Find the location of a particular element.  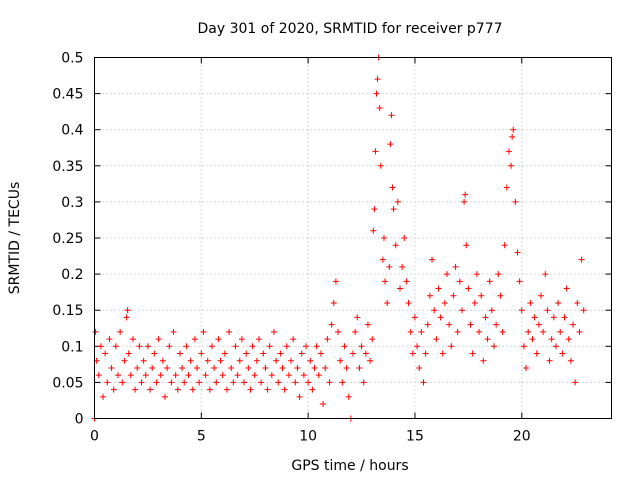

y-axis-title: SRMTID / TECUs is located at coordinates (15, 238).